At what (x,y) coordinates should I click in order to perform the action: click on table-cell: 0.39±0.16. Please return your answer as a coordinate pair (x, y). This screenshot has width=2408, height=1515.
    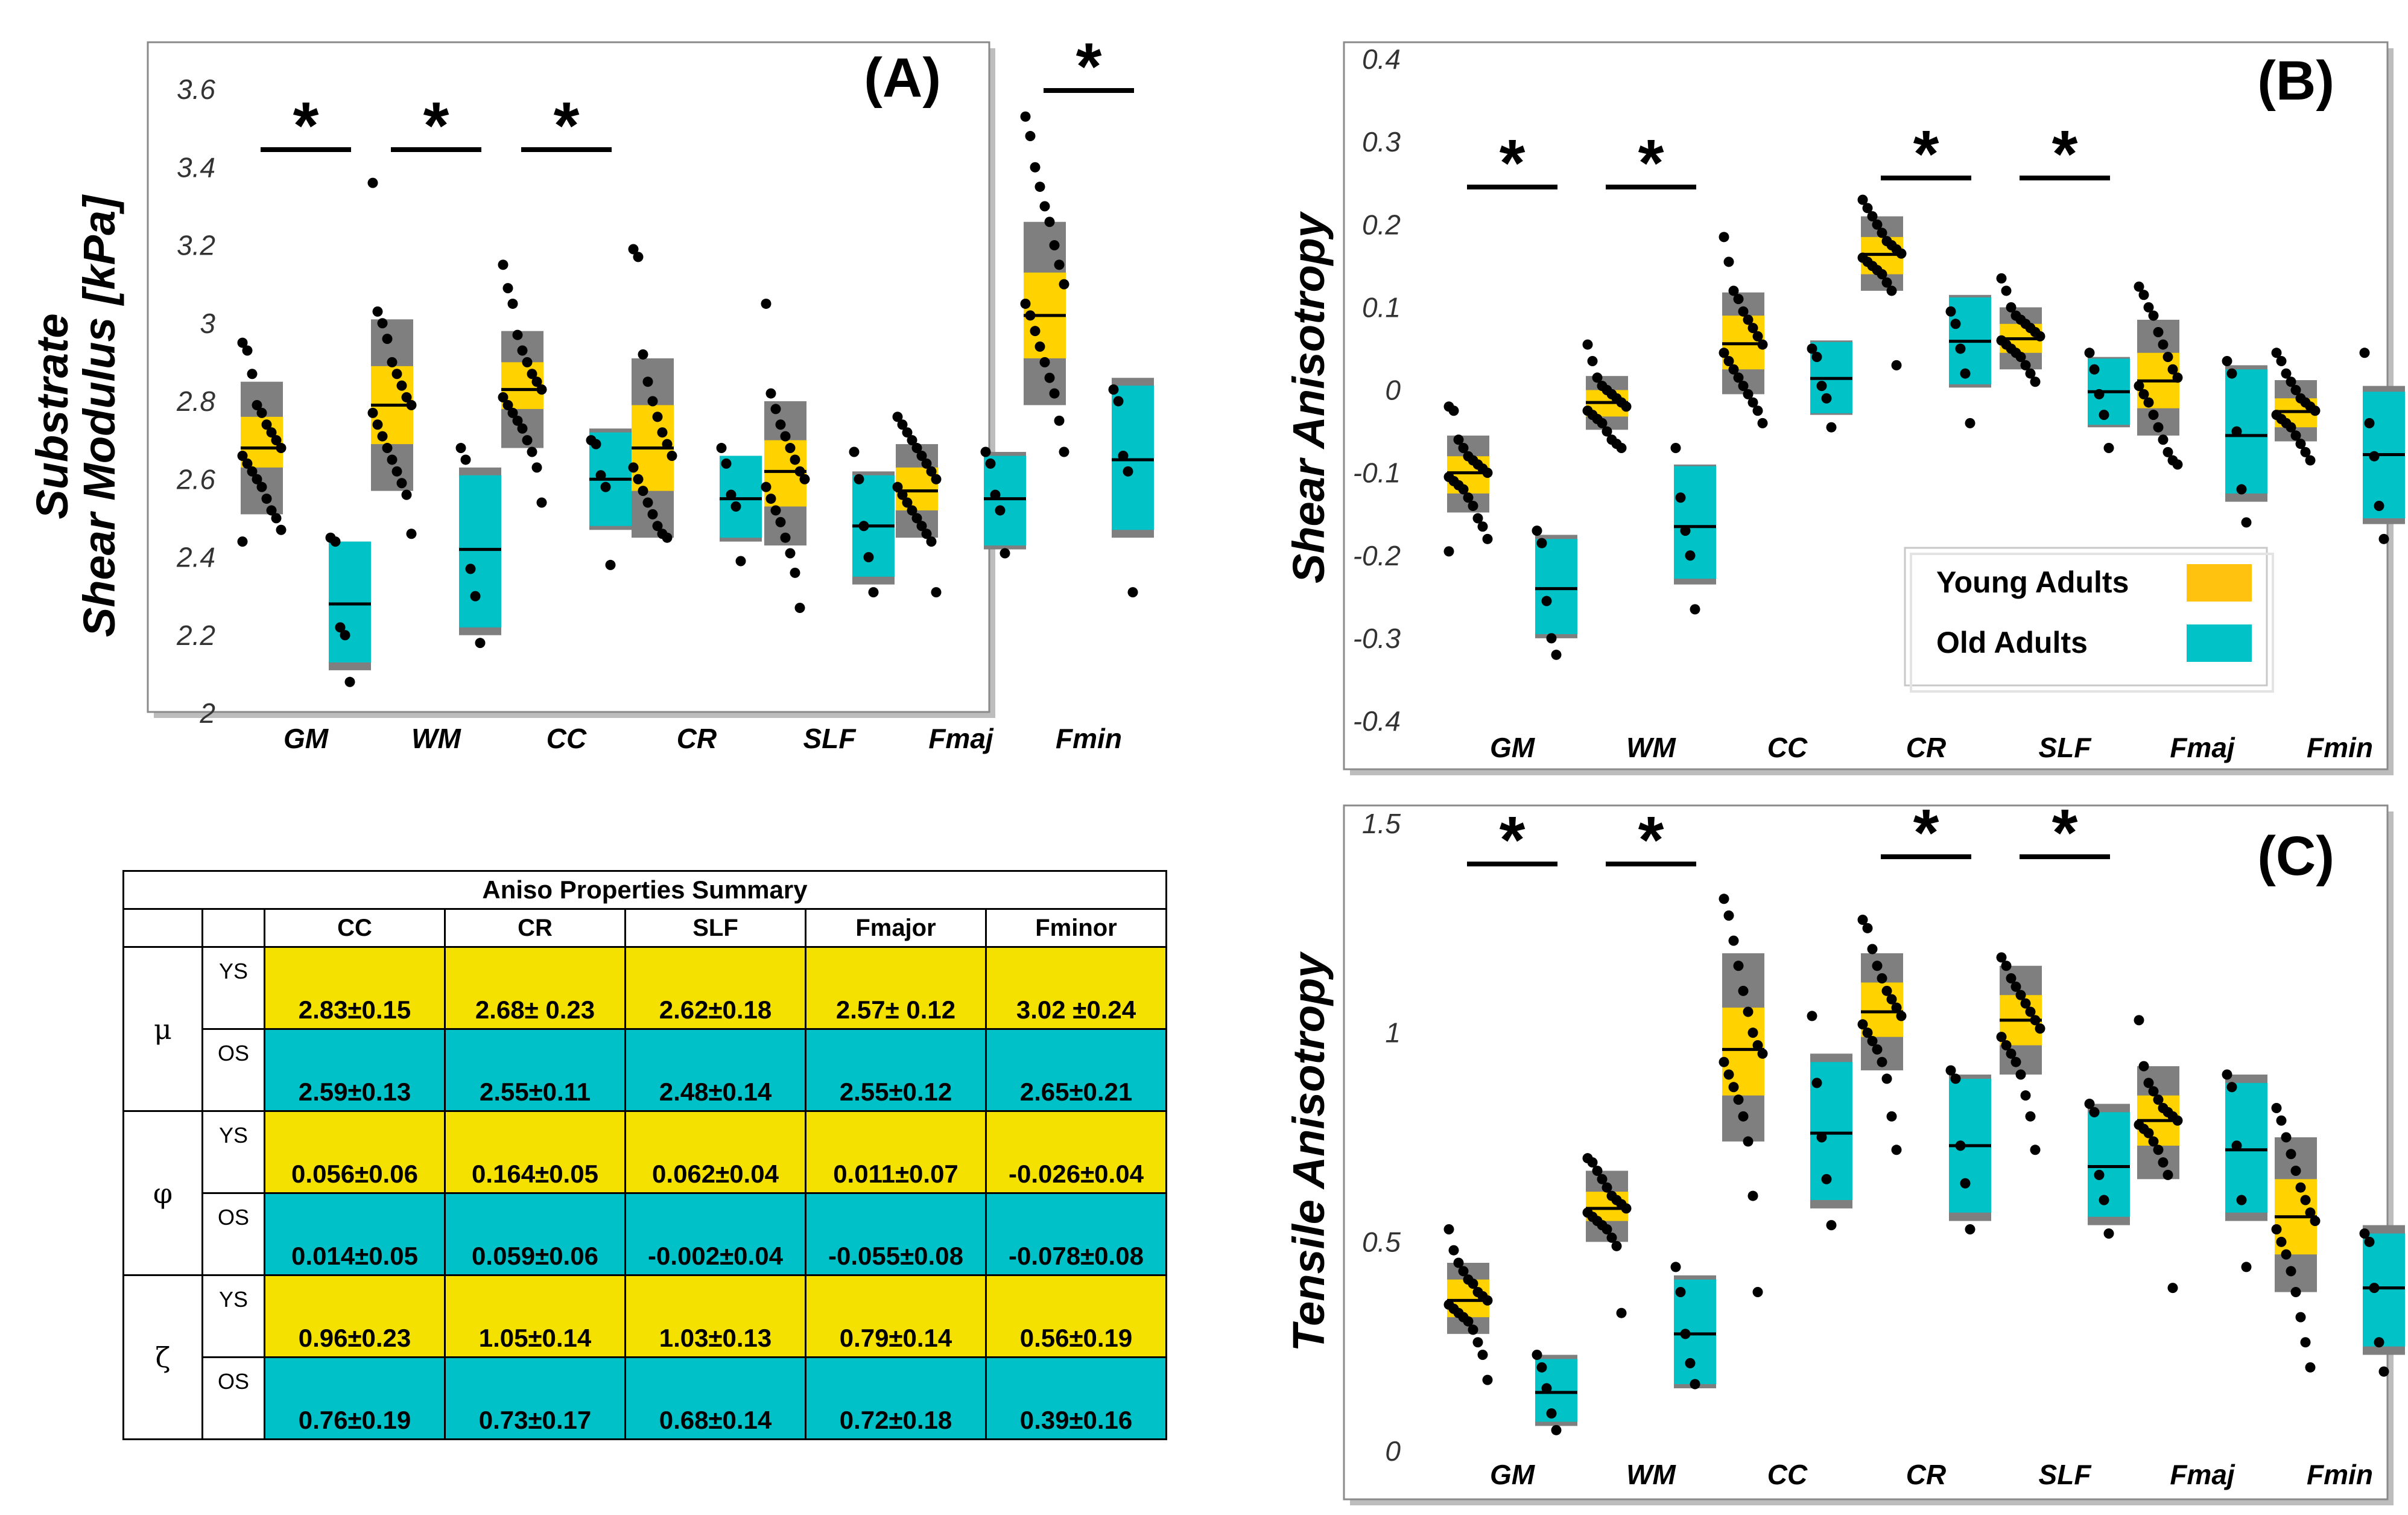
    Looking at the image, I should click on (1076, 1398).